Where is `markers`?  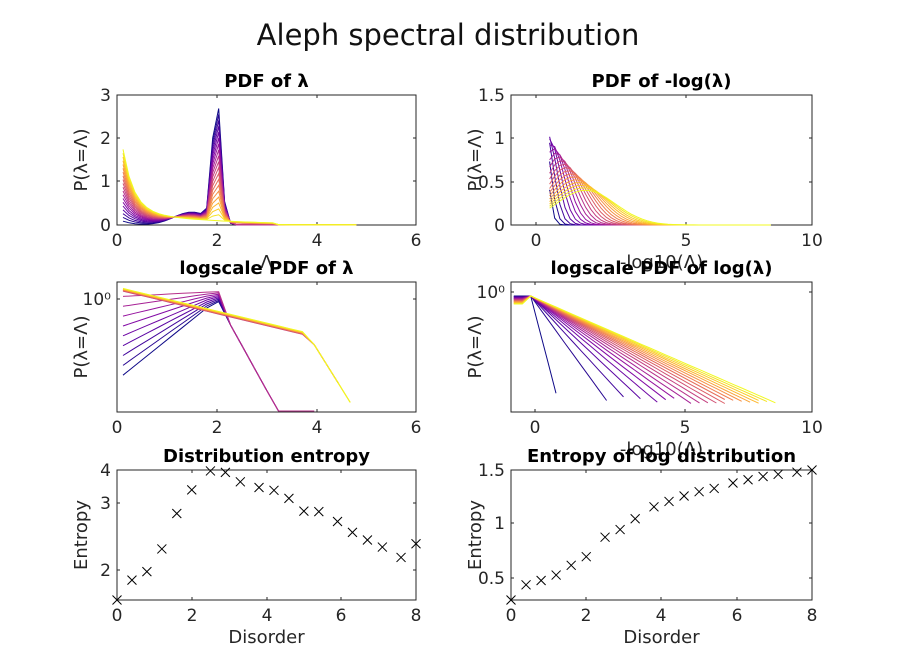
markers is located at coordinates (266, 535).